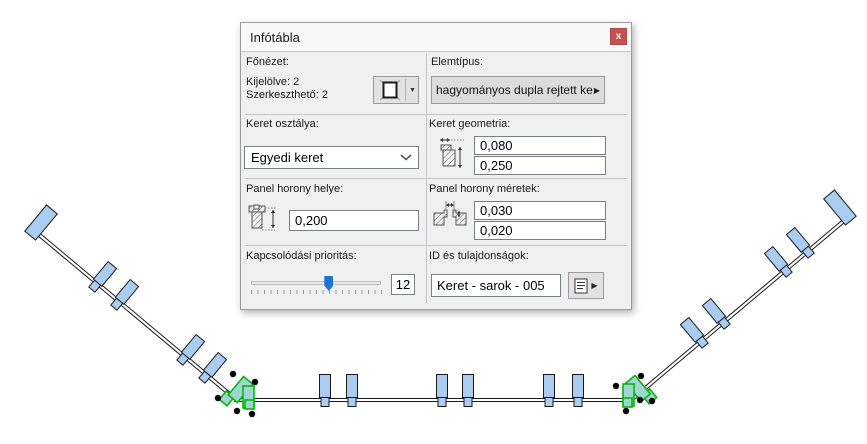 Image resolution: width=867 pixels, height=444 pixels. I want to click on frame-class-dropdown: Egyedi keret, so click(331, 157).